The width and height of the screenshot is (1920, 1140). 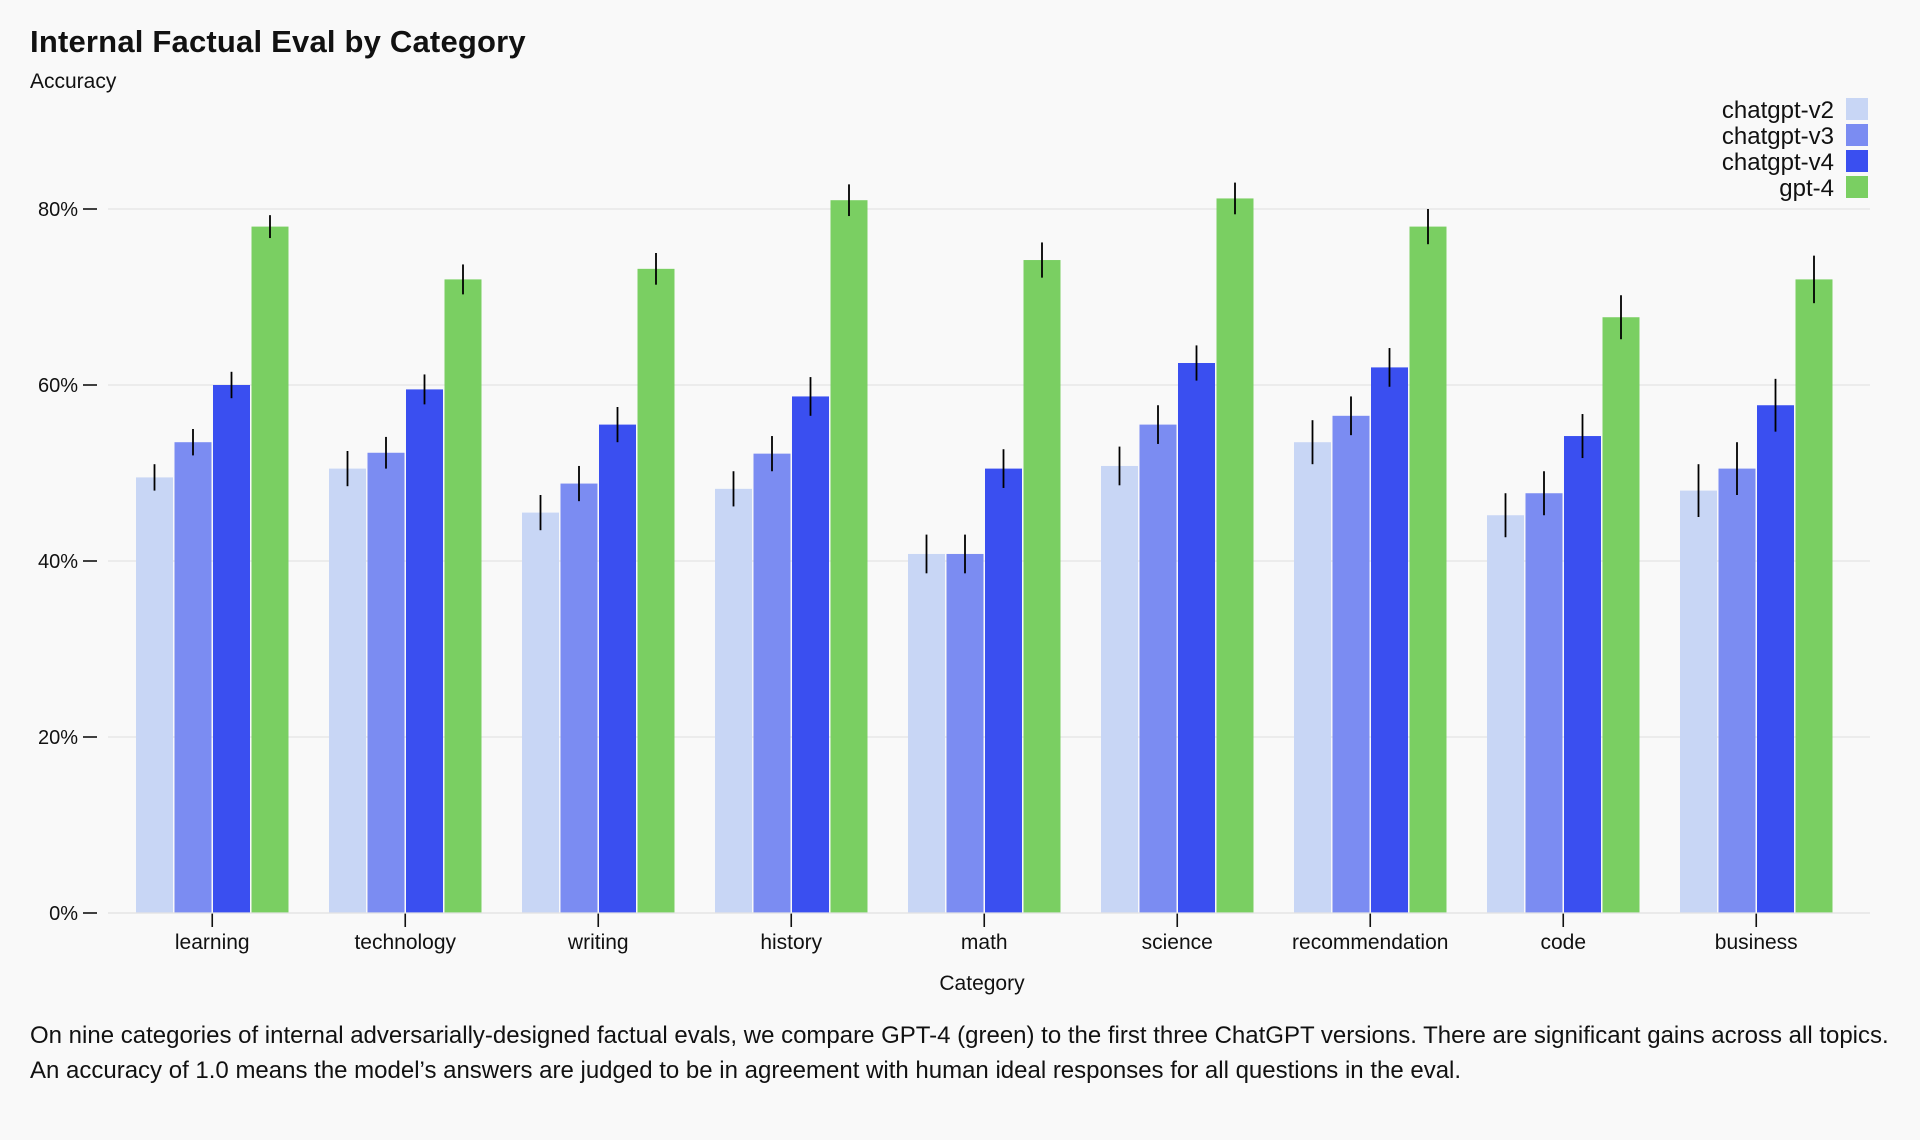 What do you see at coordinates (58, 738) in the screenshot?
I see `y-tick-label: 20%` at bounding box center [58, 738].